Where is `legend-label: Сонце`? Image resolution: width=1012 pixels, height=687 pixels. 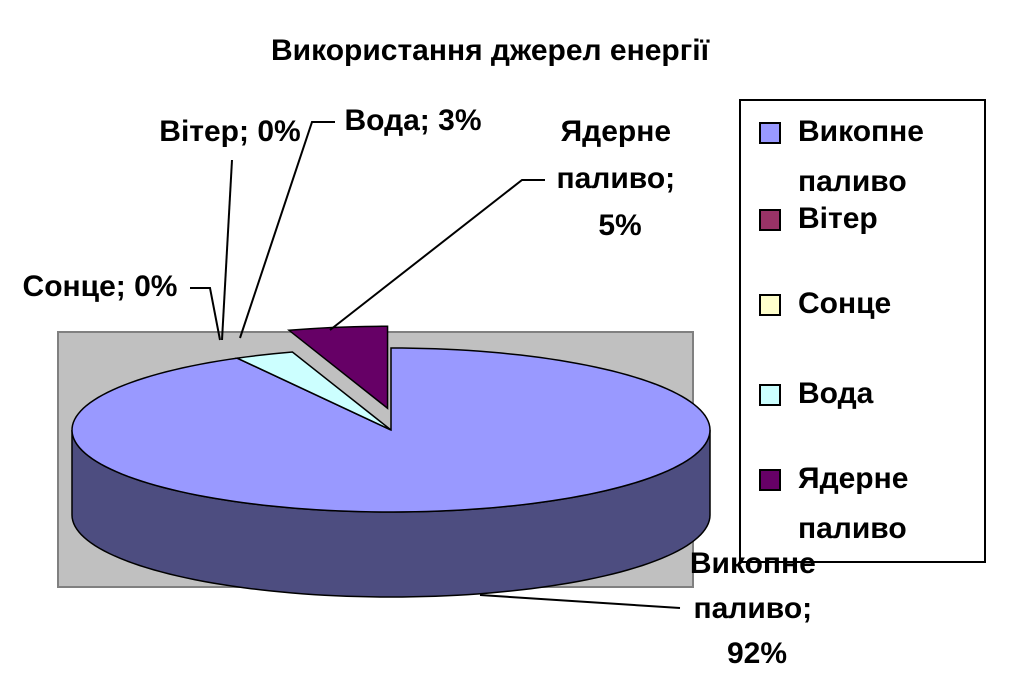
legend-label: Сонце is located at coordinates (844, 303).